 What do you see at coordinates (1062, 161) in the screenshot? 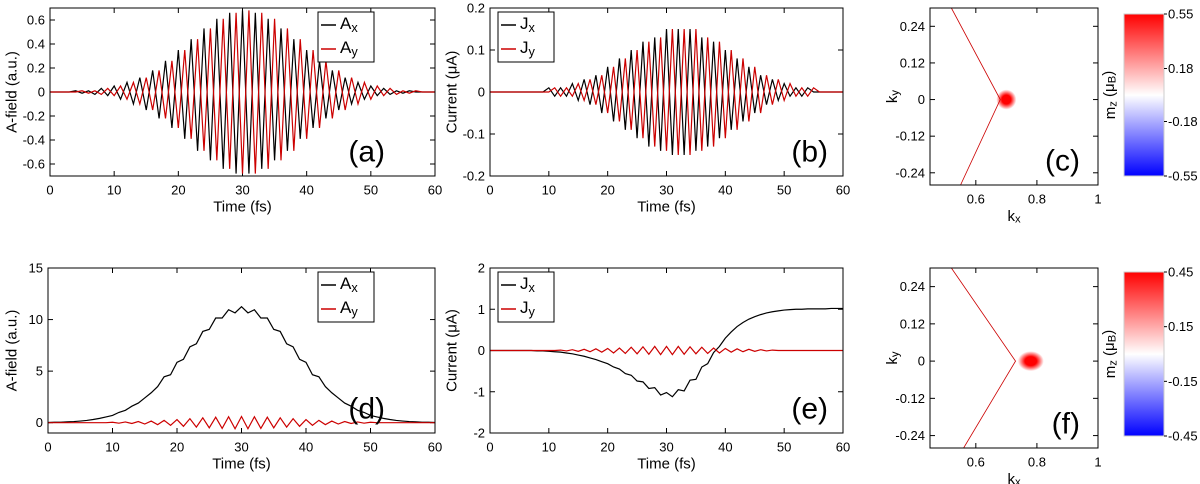
I see `panel-label: (c)` at bounding box center [1062, 161].